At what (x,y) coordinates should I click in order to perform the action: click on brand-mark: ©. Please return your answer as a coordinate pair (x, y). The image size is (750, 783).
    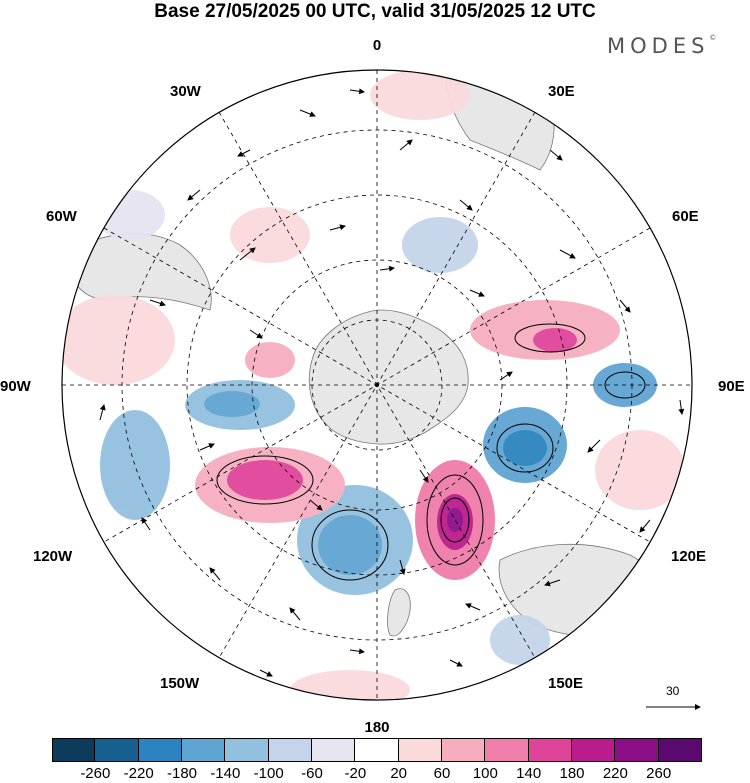
    Looking at the image, I should click on (713, 38).